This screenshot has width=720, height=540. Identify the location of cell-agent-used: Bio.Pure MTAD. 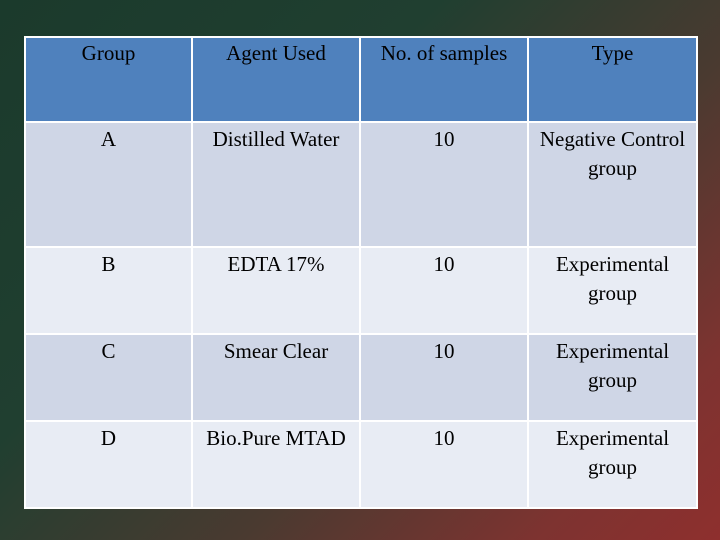
(276, 464).